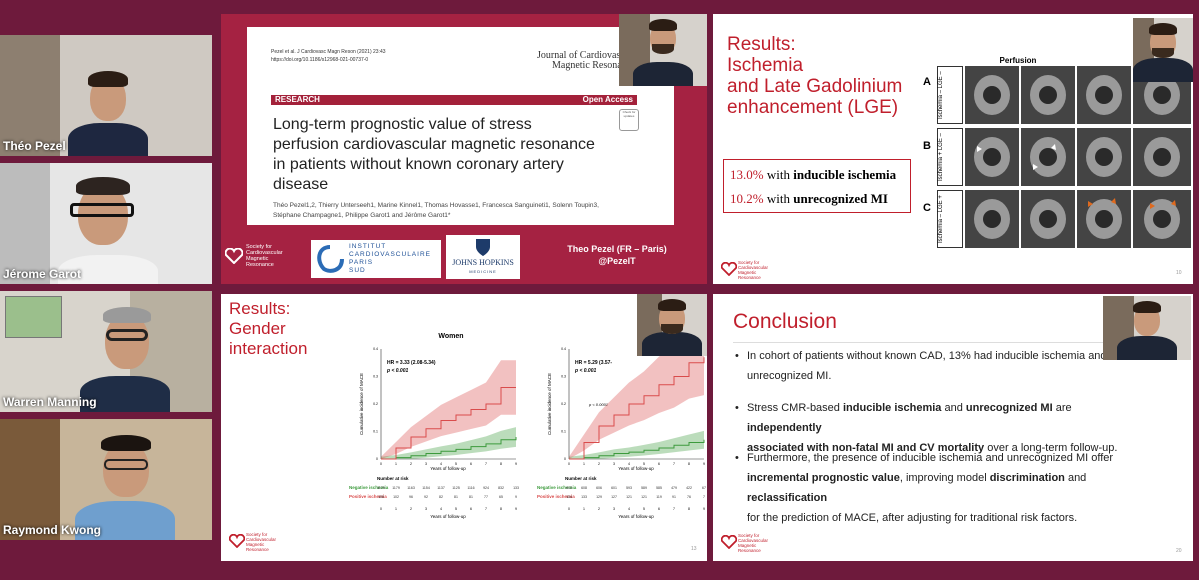  Describe the element at coordinates (411, 488) in the screenshot. I see `at-risk-count: 1163` at that location.